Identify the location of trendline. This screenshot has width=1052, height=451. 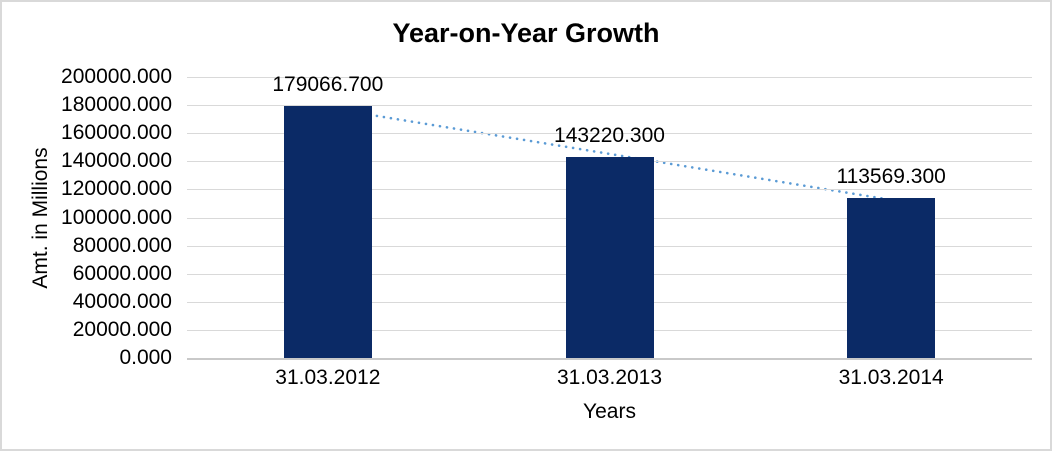
(609, 154).